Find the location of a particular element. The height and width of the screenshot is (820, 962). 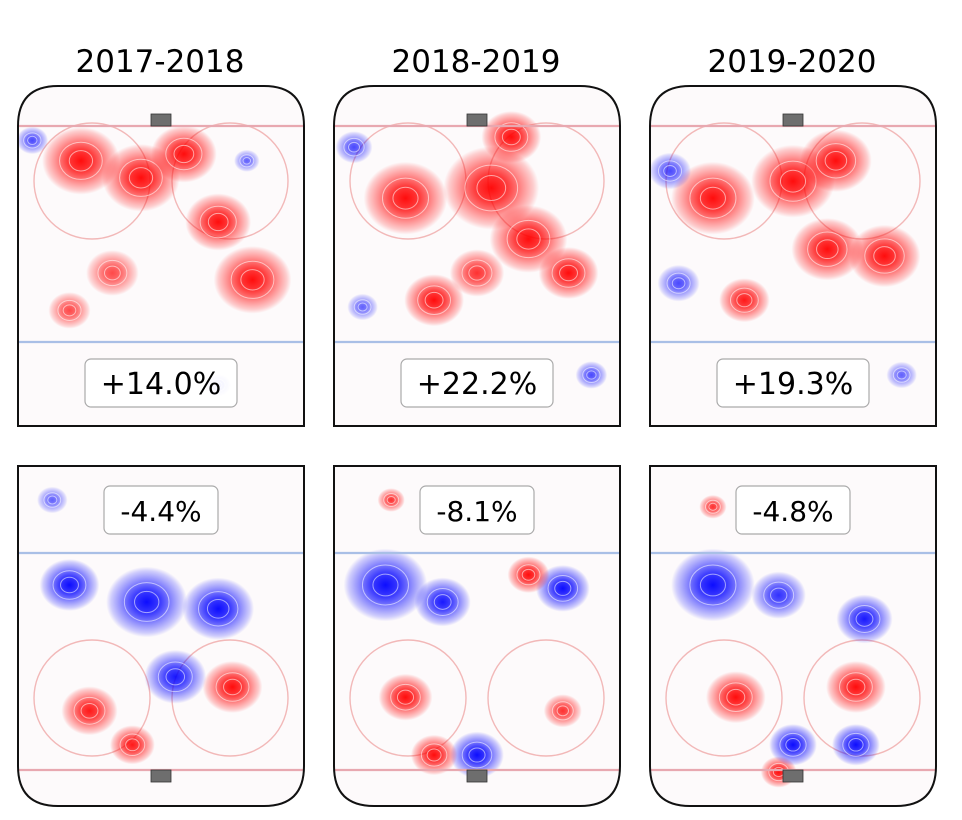

percent-label-box: -4.4% is located at coordinates (161, 510).